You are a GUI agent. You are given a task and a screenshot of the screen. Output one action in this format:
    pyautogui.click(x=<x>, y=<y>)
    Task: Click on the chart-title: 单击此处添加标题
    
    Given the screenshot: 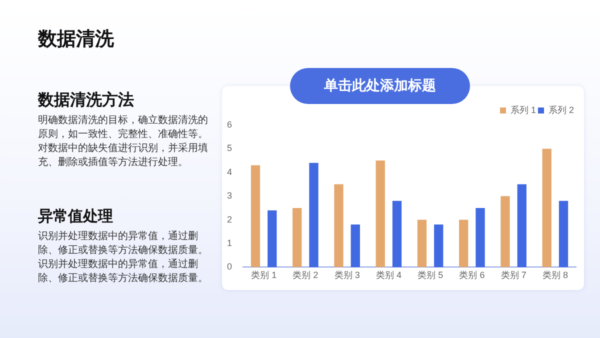 What is the action you would take?
    pyautogui.click(x=380, y=86)
    